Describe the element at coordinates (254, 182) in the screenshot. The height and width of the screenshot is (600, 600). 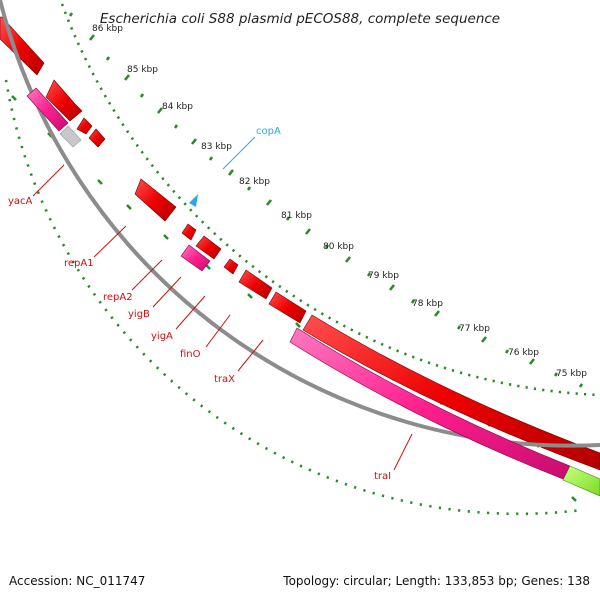
I see `scale-tick-label: 82 kbp` at that location.